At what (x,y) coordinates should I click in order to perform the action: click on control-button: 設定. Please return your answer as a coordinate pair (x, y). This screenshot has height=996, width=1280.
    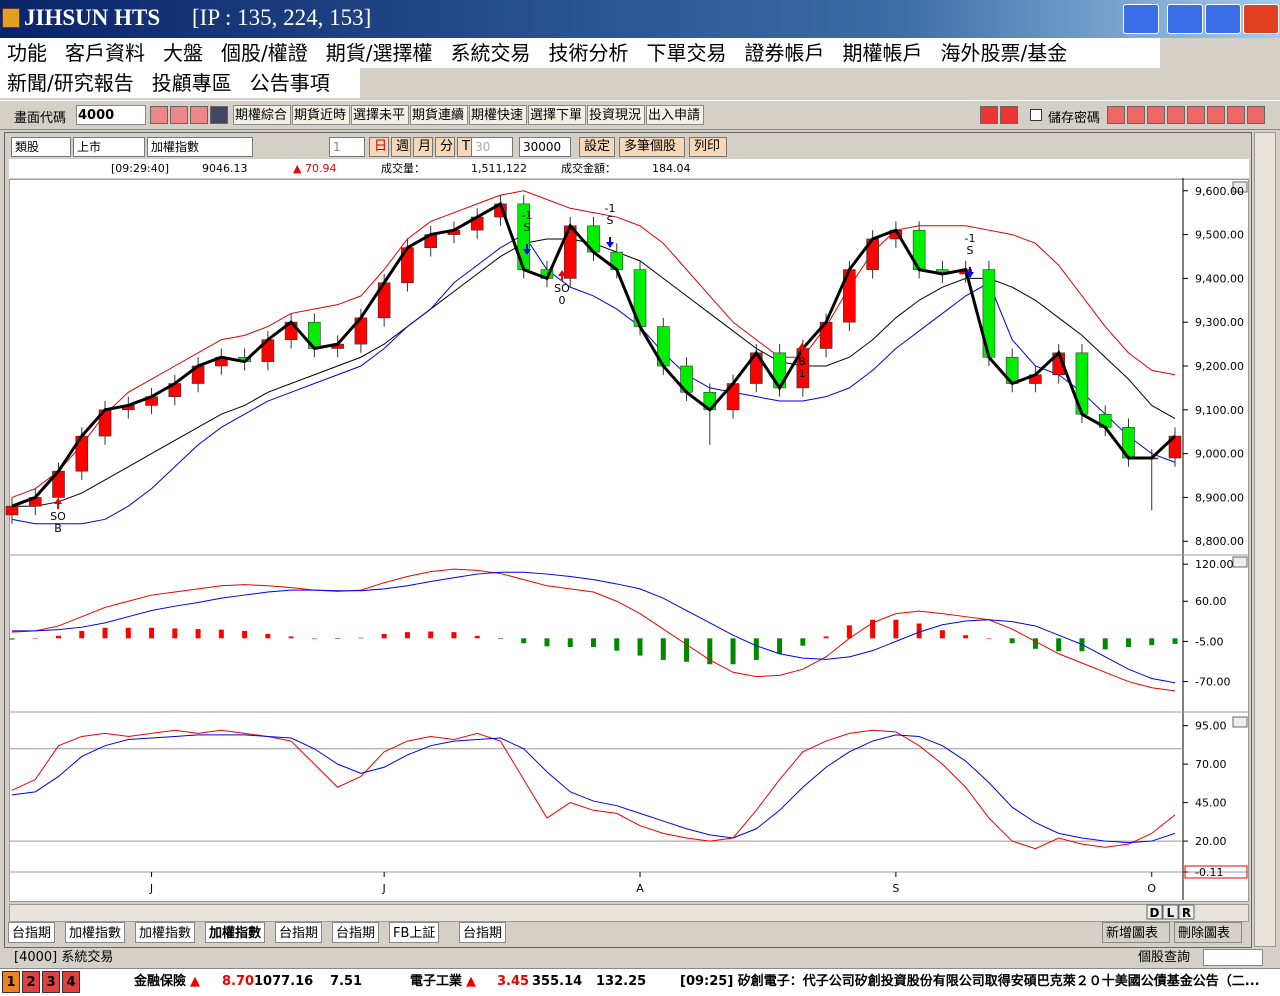
    Looking at the image, I should click on (597, 147).